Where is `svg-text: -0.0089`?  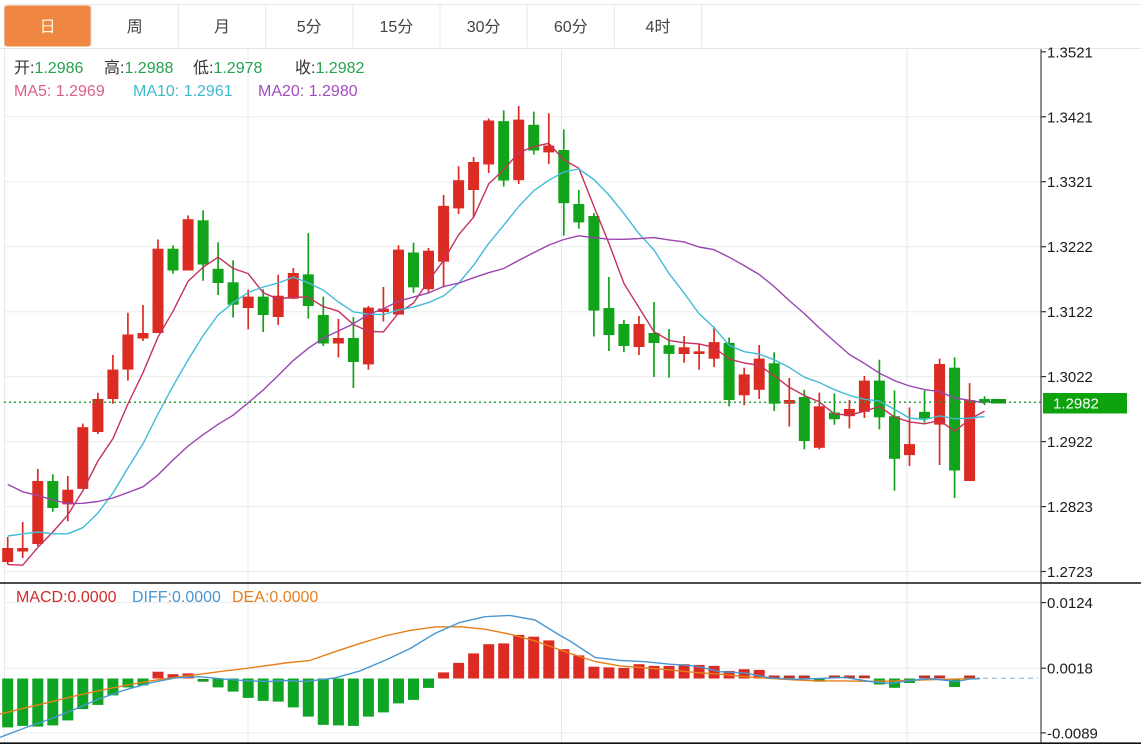 svg-text: -0.0089 is located at coordinates (1072, 733).